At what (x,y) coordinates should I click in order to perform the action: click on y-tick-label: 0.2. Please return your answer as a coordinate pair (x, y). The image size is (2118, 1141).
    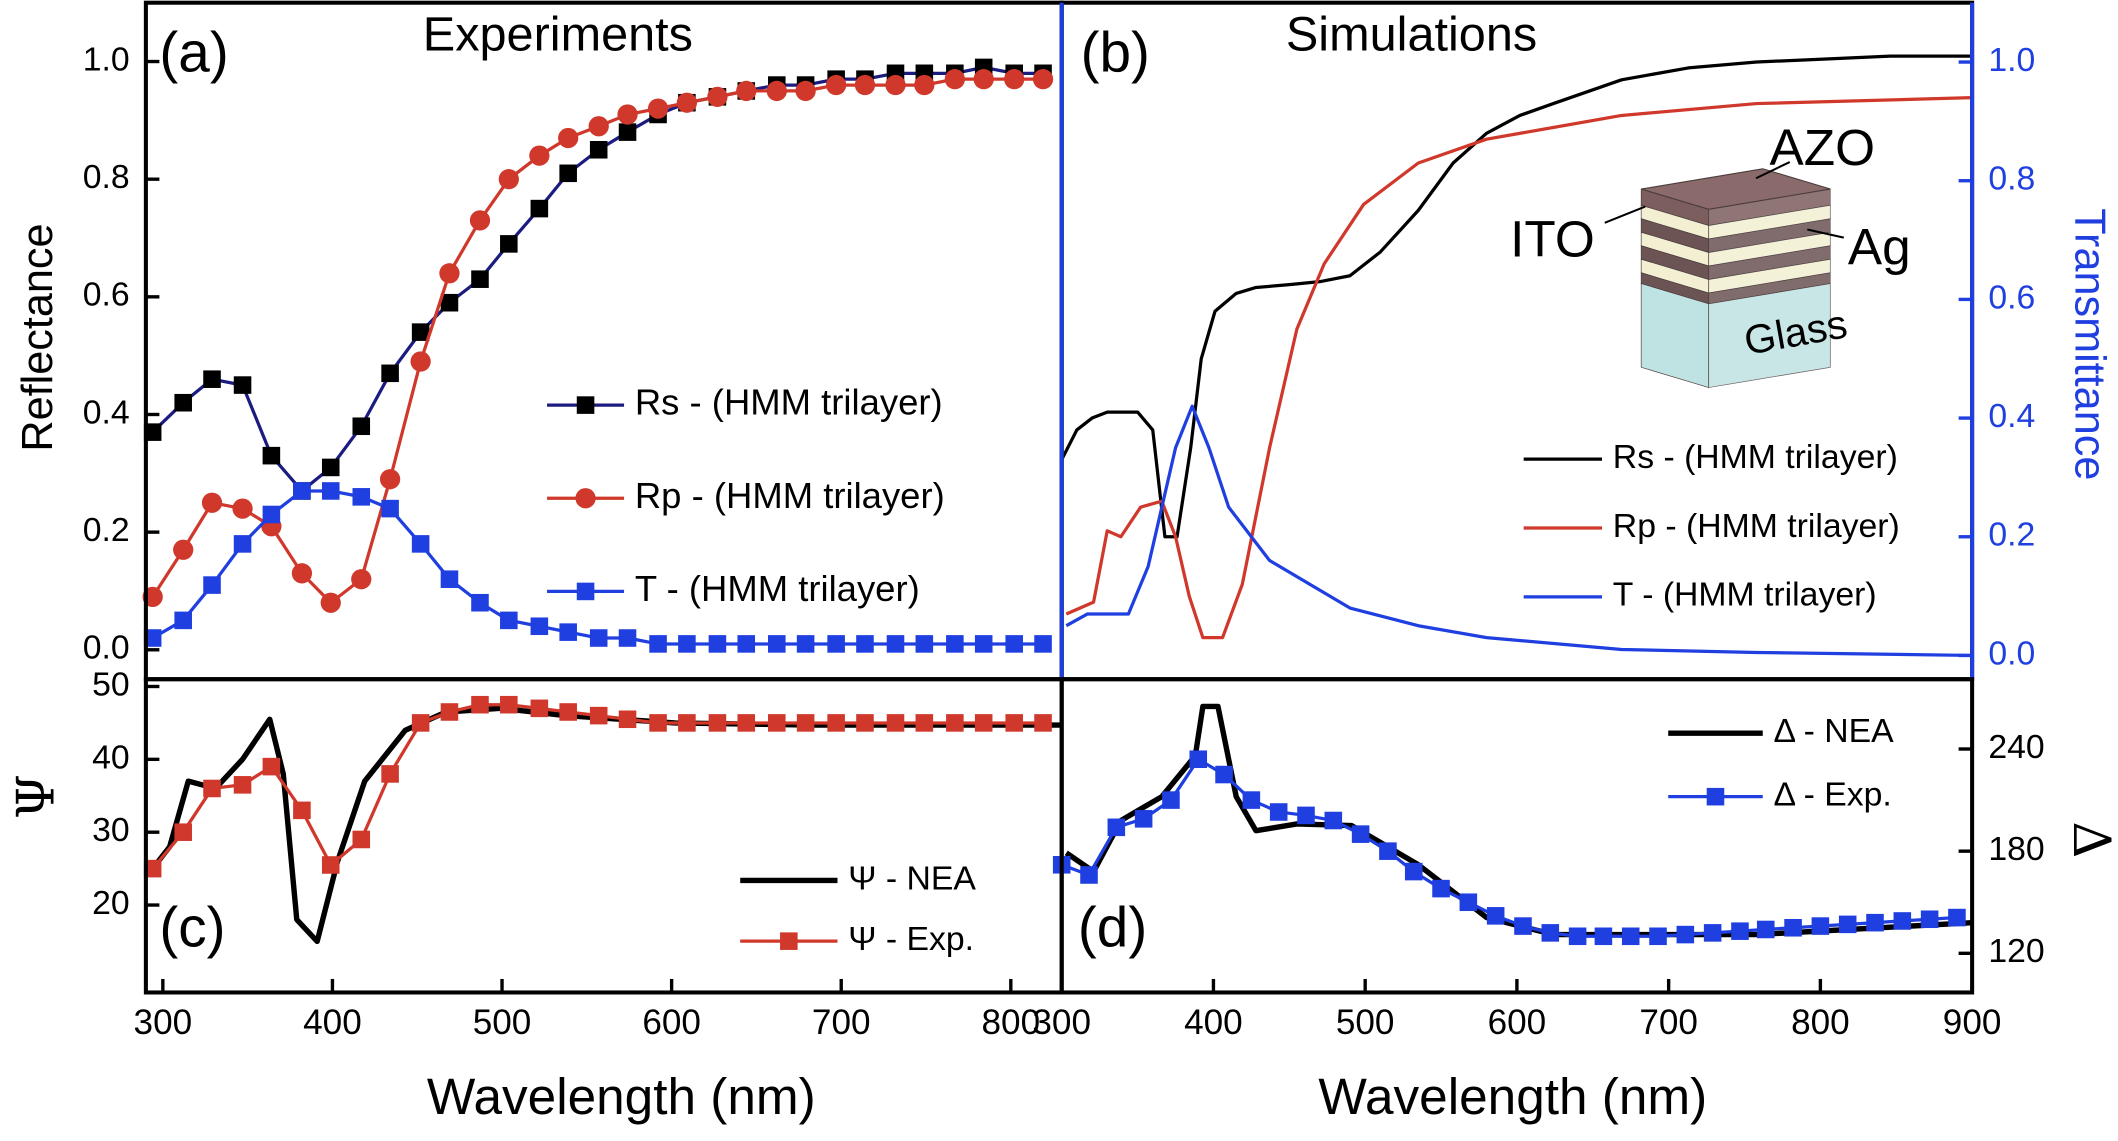
    Looking at the image, I should click on (2011, 535).